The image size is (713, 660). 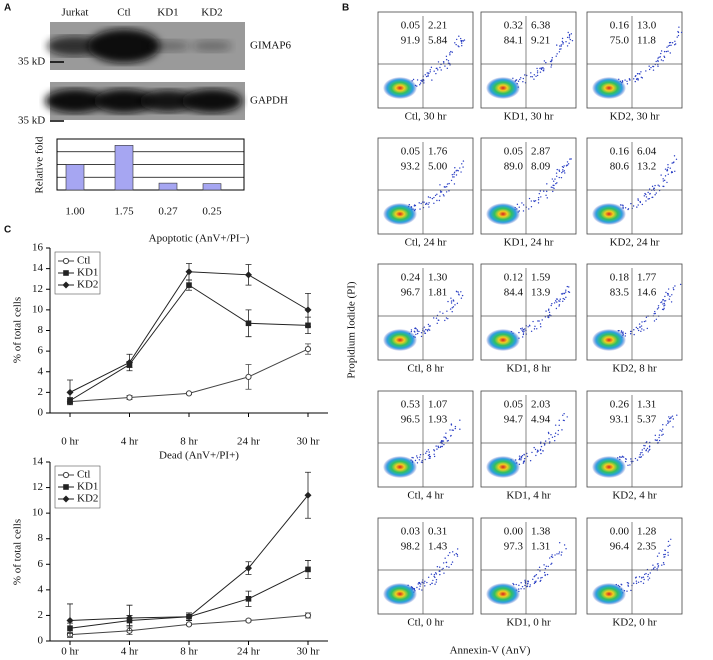 What do you see at coordinates (211, 13) in the screenshot?
I see `lane-label: KD2` at bounding box center [211, 13].